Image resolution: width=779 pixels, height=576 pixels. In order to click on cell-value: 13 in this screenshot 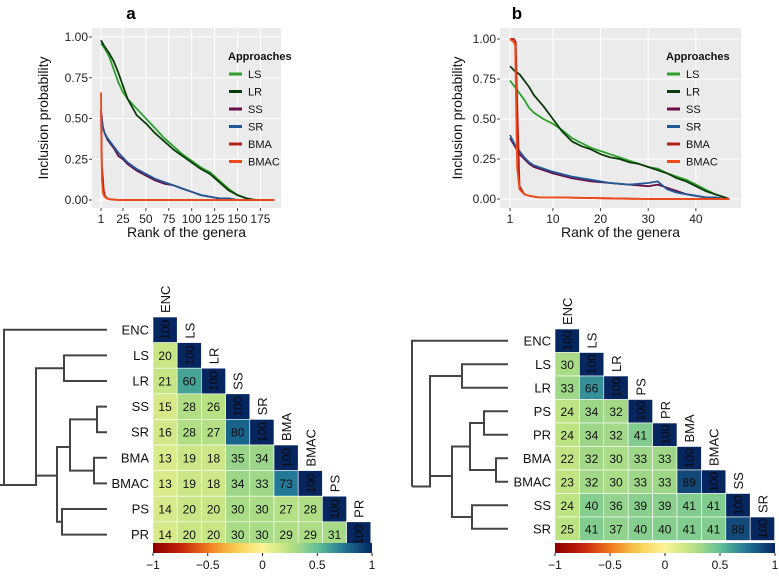, I will do `click(165, 458)`.